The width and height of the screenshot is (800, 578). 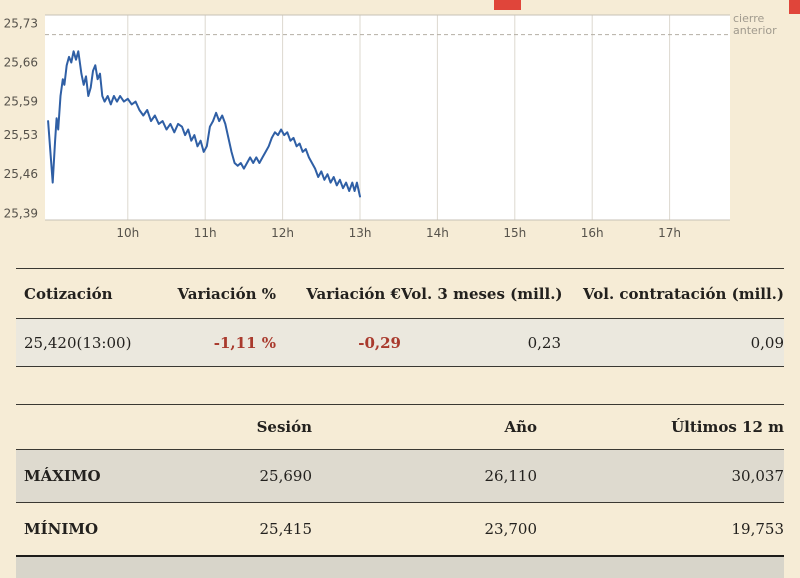 What do you see at coordinates (758, 476) in the screenshot?
I see `range-maximo-ultimos-12m: 30,037` at bounding box center [758, 476].